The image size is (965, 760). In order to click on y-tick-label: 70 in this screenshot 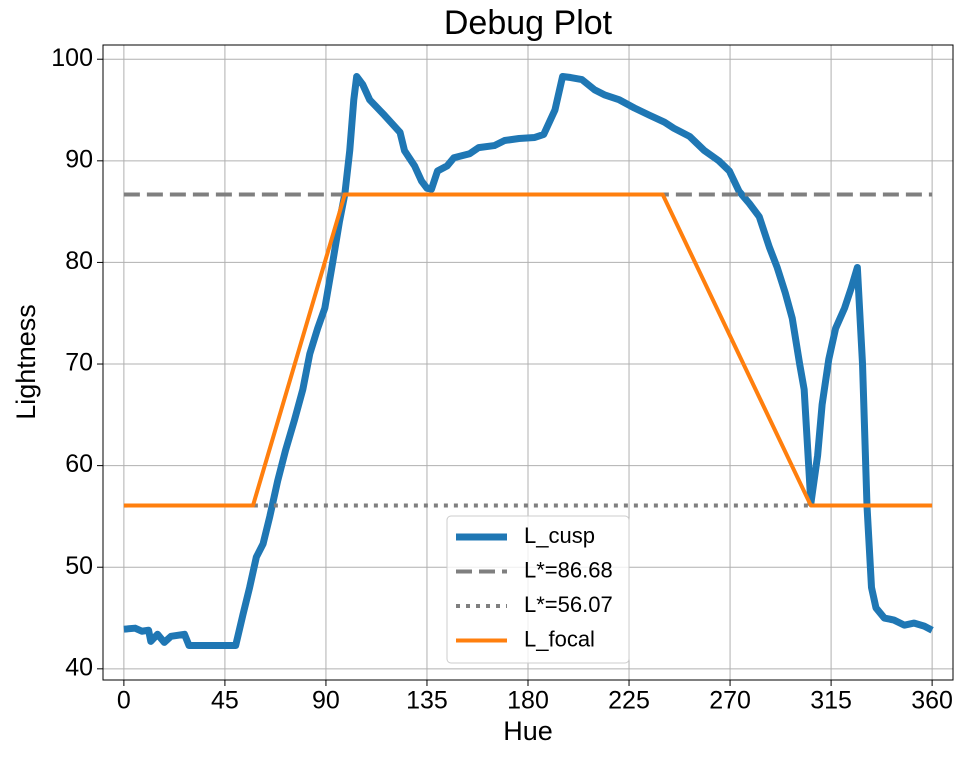, I will do `click(79, 363)`.